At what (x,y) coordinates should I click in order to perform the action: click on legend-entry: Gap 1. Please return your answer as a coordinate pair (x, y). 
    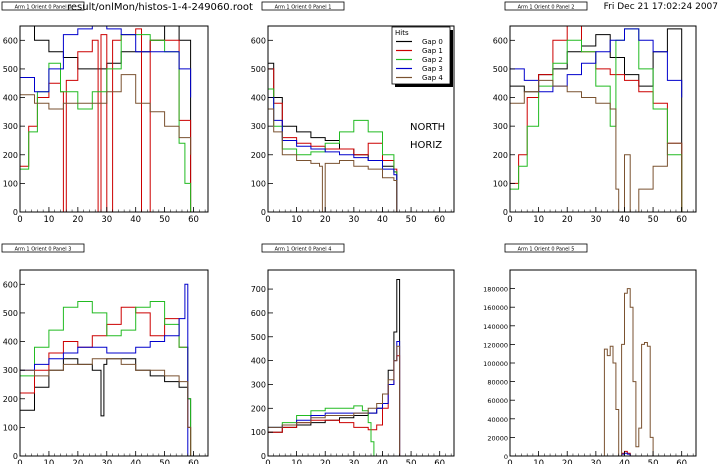
    Looking at the image, I should click on (432, 51).